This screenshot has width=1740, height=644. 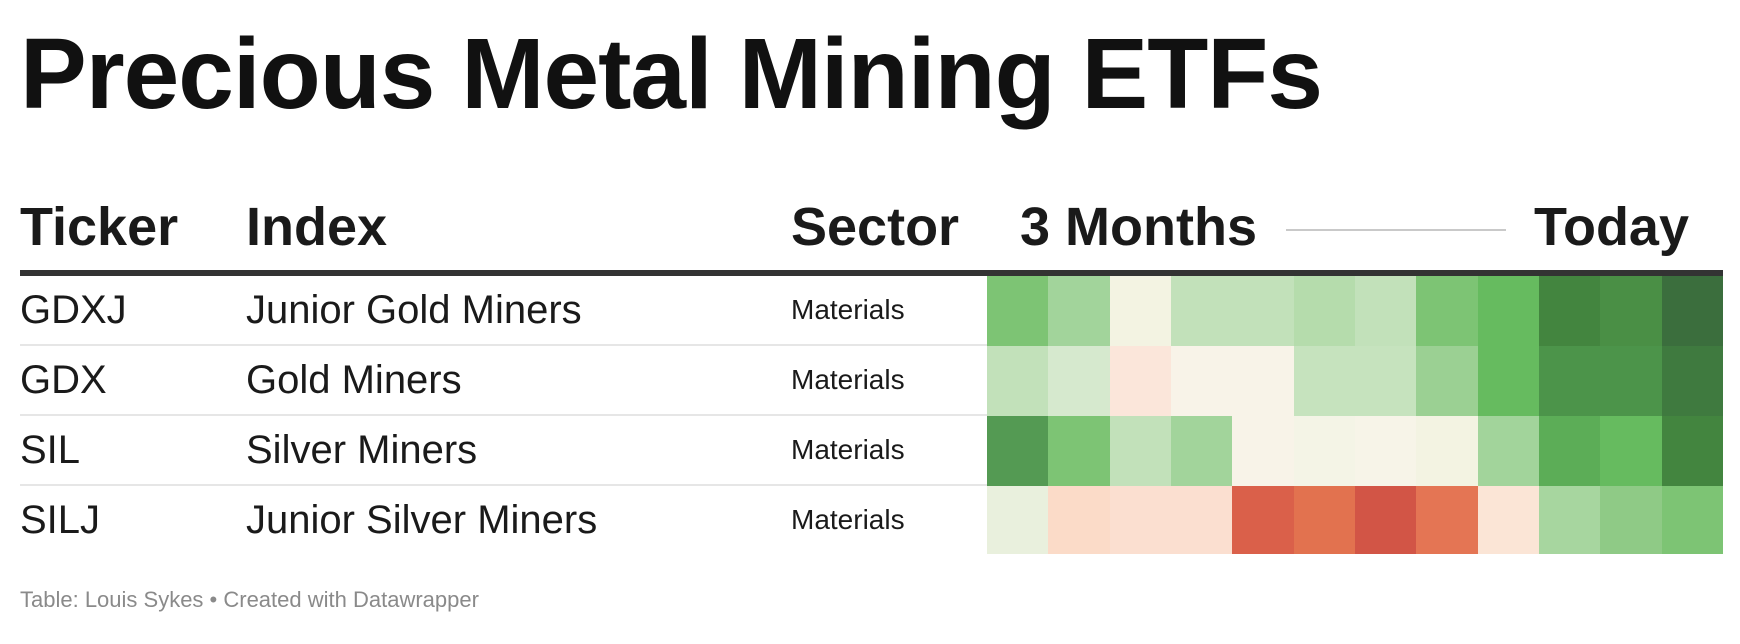 What do you see at coordinates (671, 74) in the screenshot?
I see `page-title: Precious Metal Mining ETFs` at bounding box center [671, 74].